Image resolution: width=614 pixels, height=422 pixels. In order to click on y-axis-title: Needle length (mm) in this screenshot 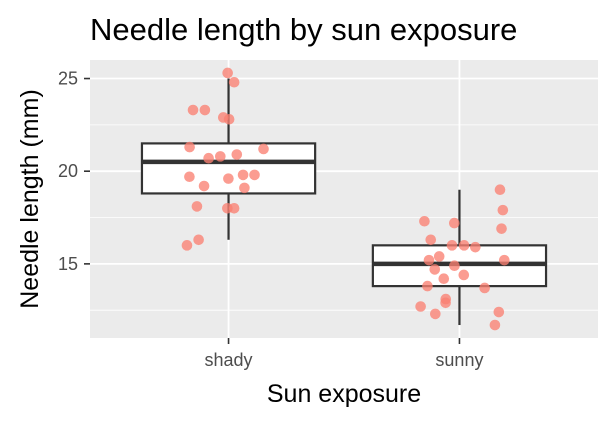, I will do `click(30, 199)`.